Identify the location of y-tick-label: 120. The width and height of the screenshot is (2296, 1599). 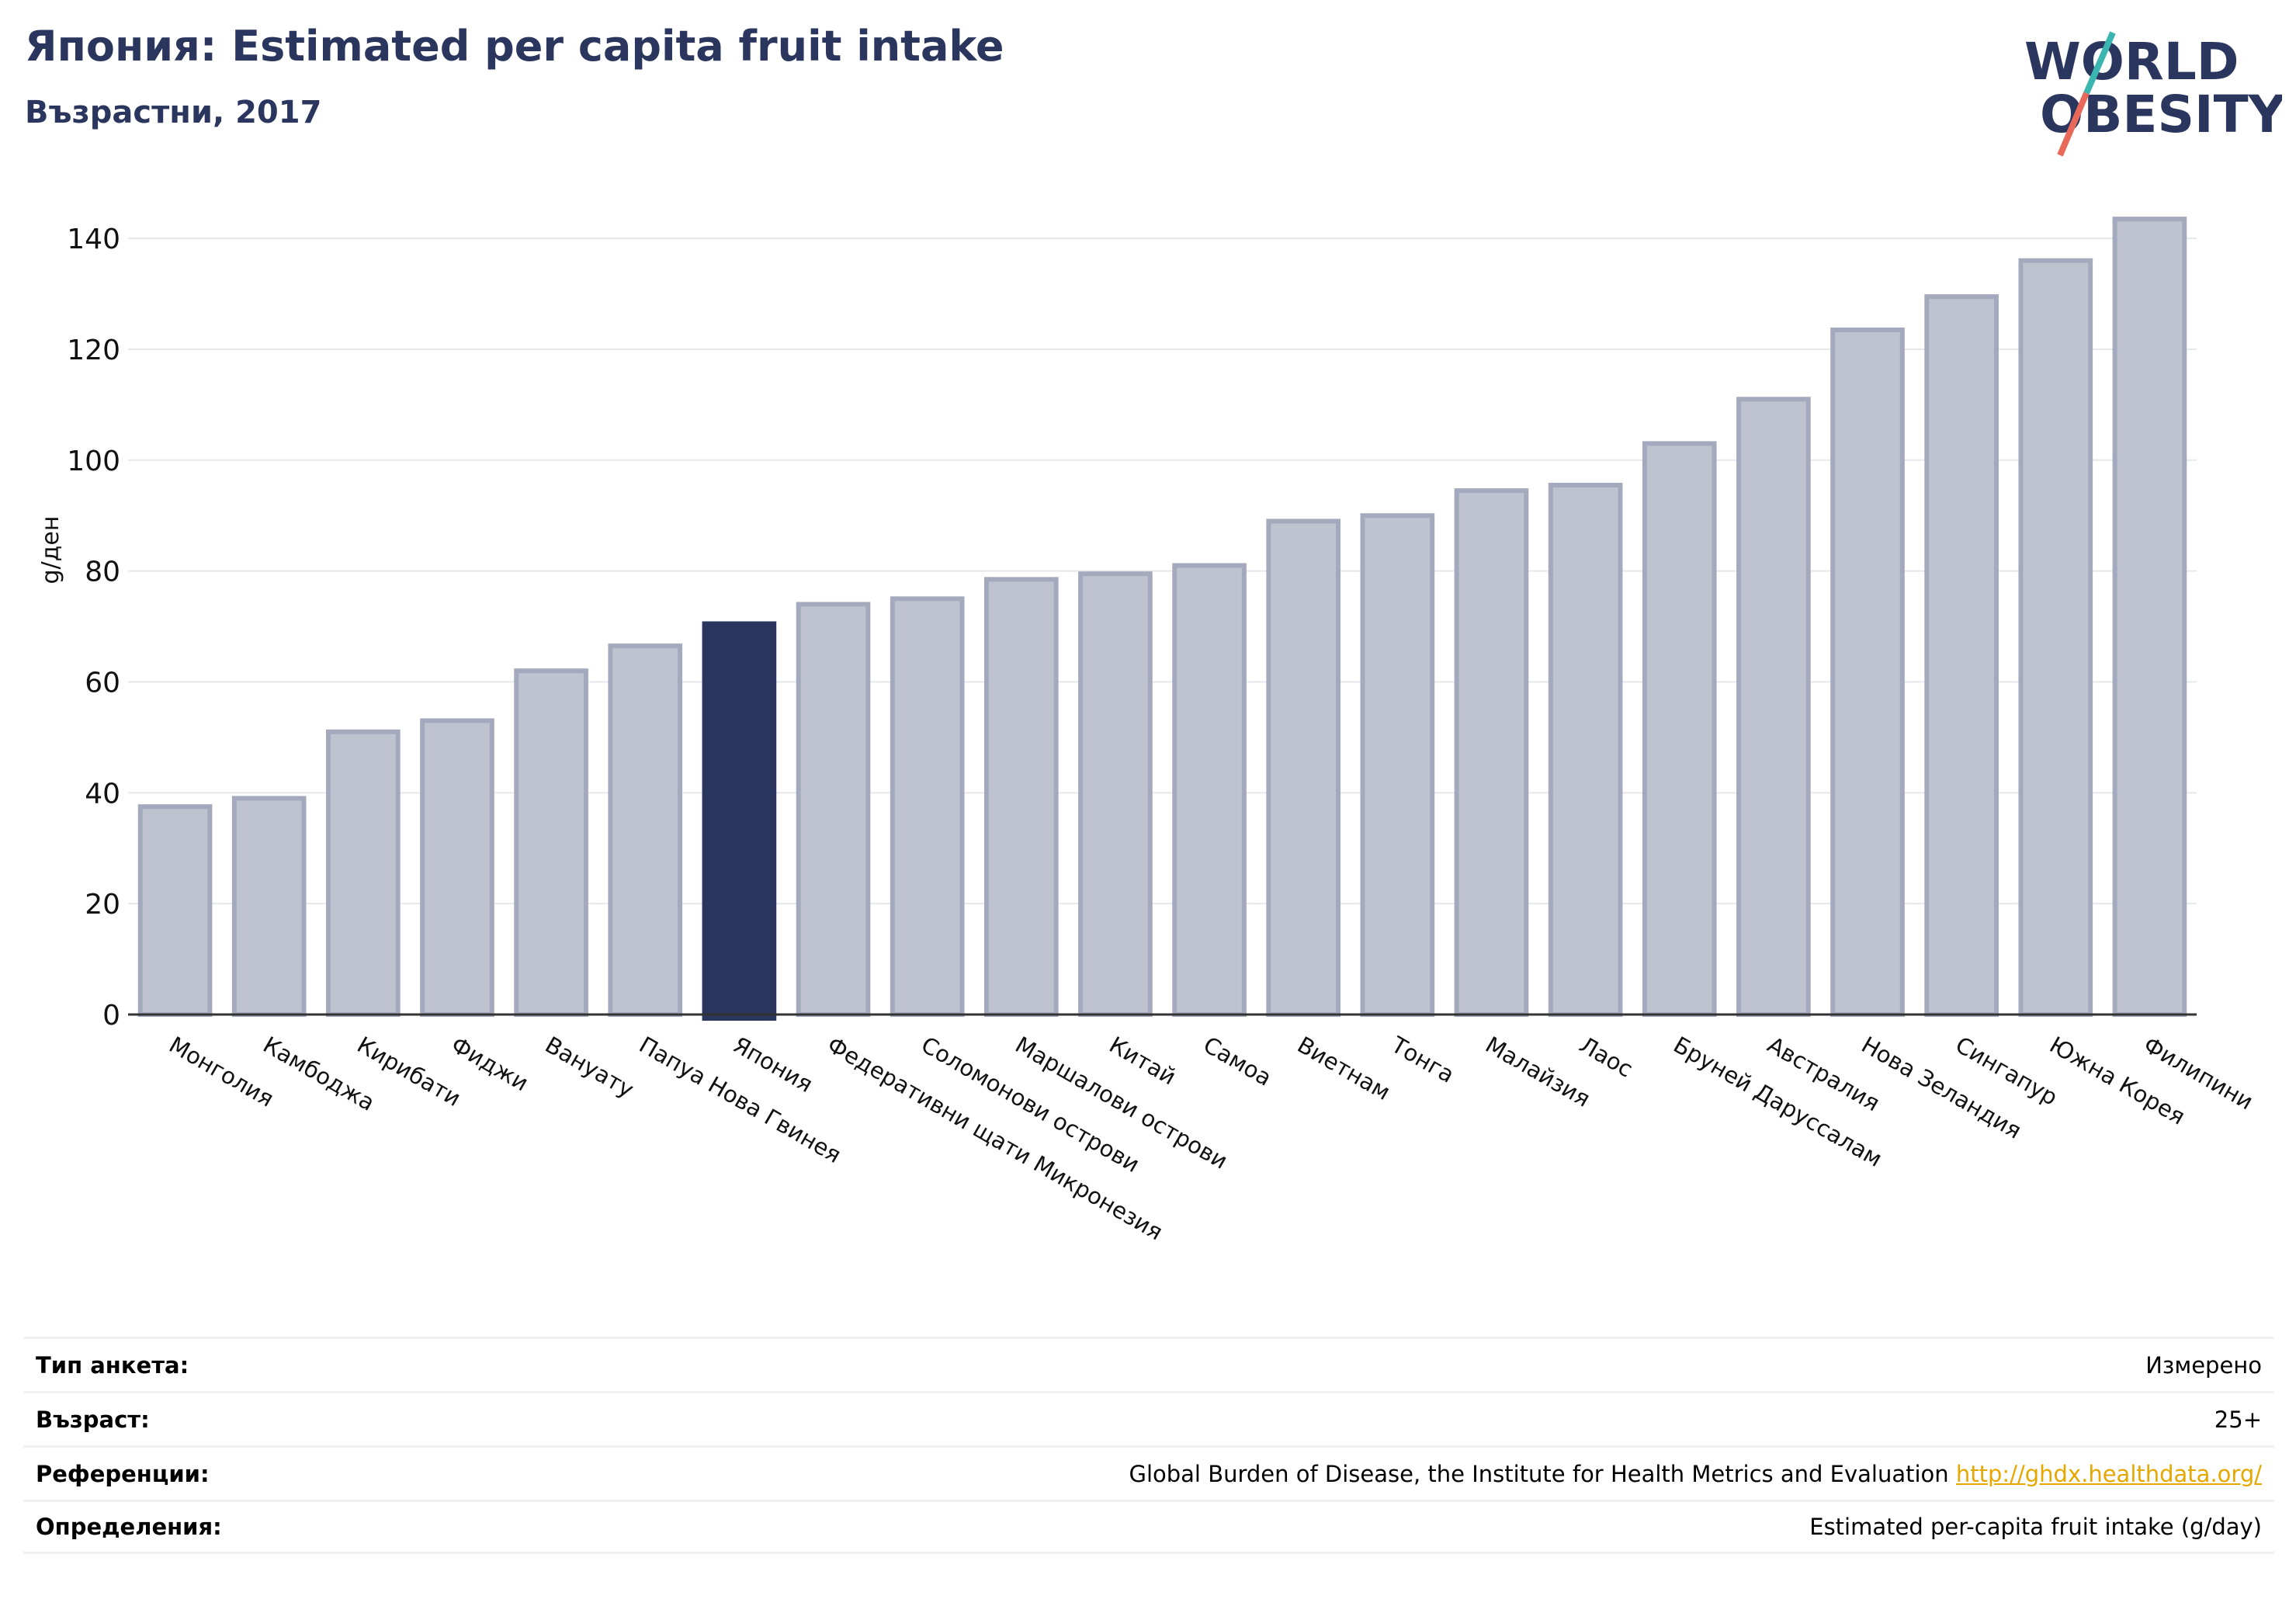
(93, 350).